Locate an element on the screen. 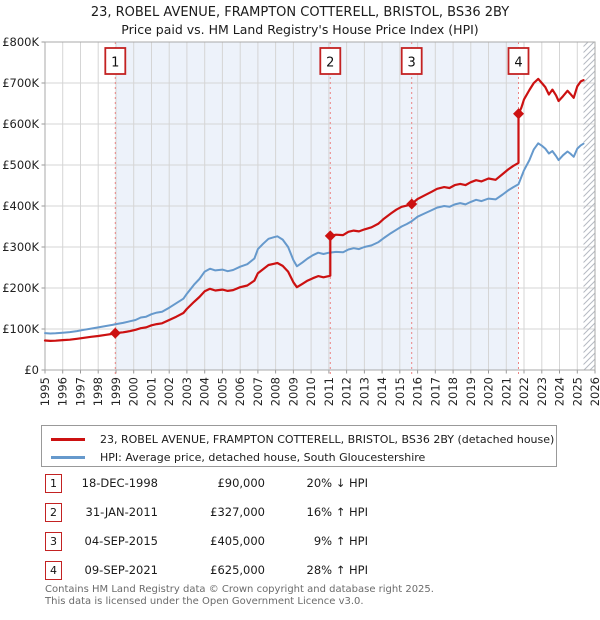 The height and width of the screenshot is (620, 600). svg-text: £200K is located at coordinates (20, 288).